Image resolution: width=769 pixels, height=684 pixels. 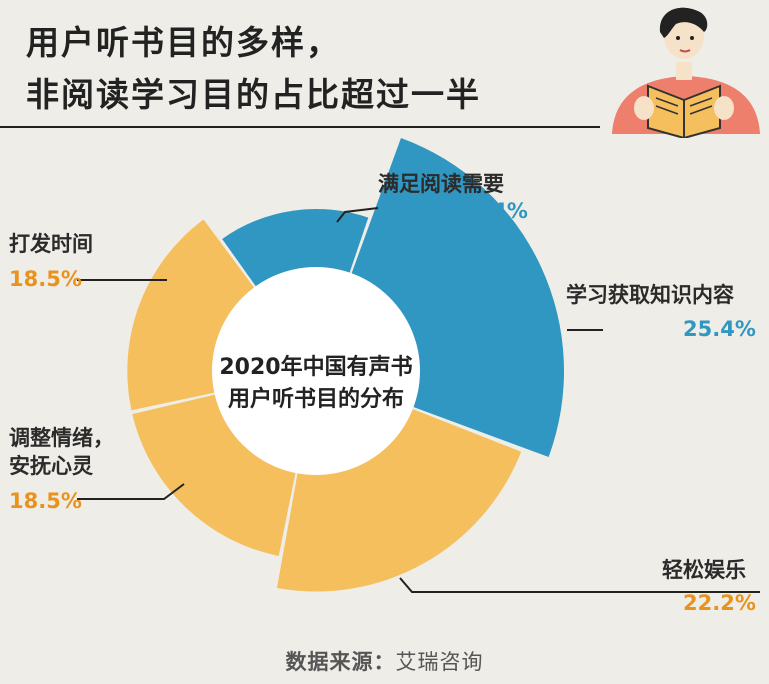 What do you see at coordinates (45, 501) in the screenshot?
I see `label-emotion-pct: 18.5%` at bounding box center [45, 501].